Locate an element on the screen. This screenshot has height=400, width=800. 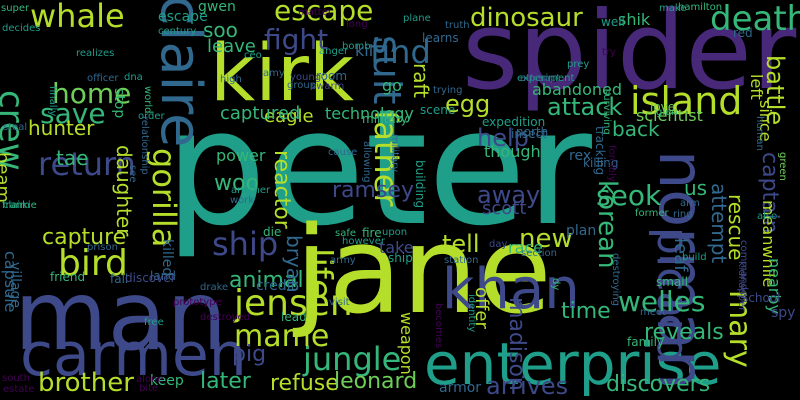
word-escape: escape is located at coordinates (324, 13).